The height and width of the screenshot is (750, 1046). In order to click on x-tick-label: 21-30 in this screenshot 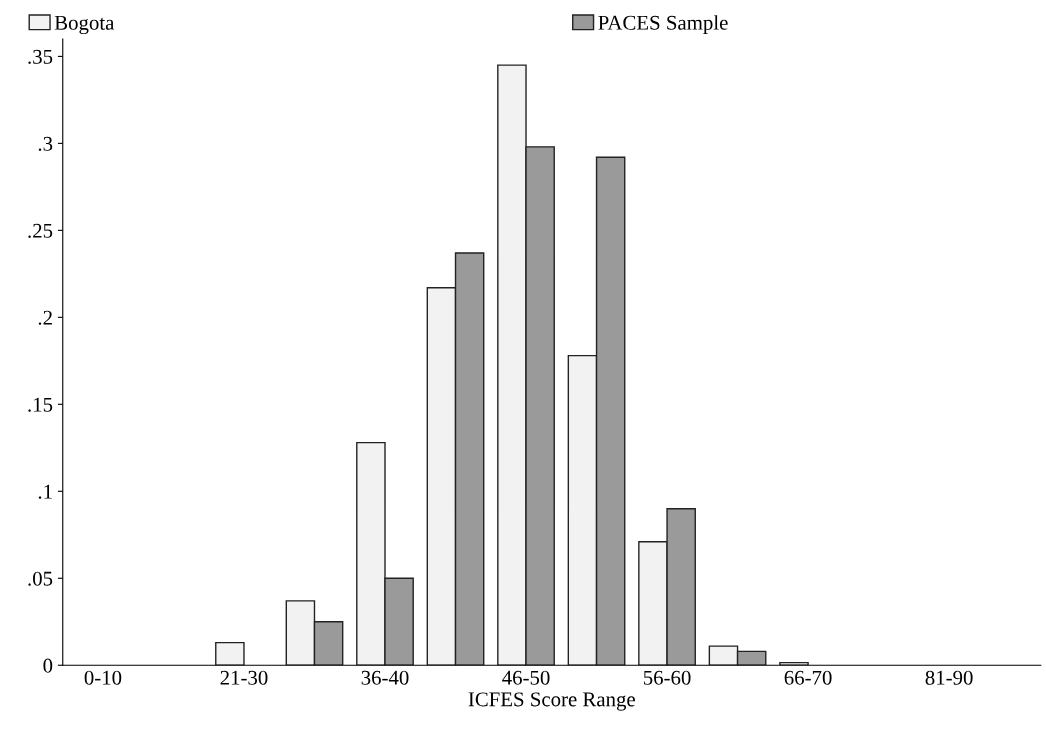, I will do `click(244, 677)`.